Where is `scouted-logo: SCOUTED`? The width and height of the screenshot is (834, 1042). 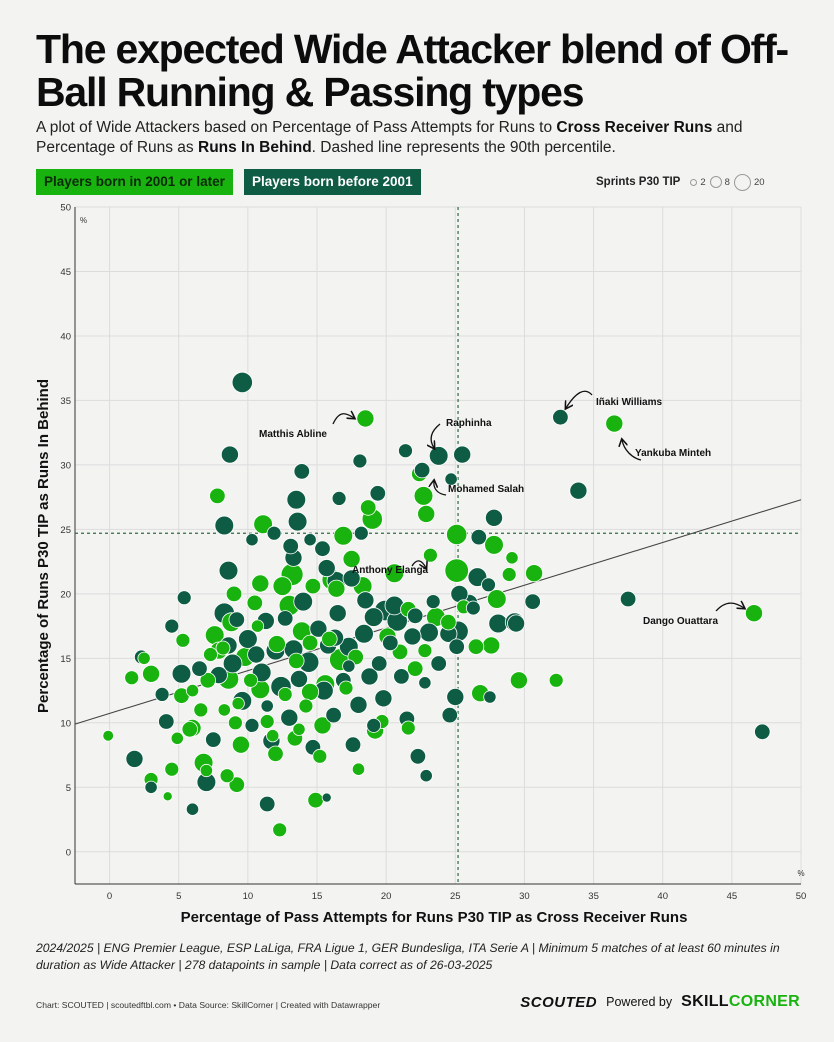
scouted-logo: SCOUTED is located at coordinates (559, 1002).